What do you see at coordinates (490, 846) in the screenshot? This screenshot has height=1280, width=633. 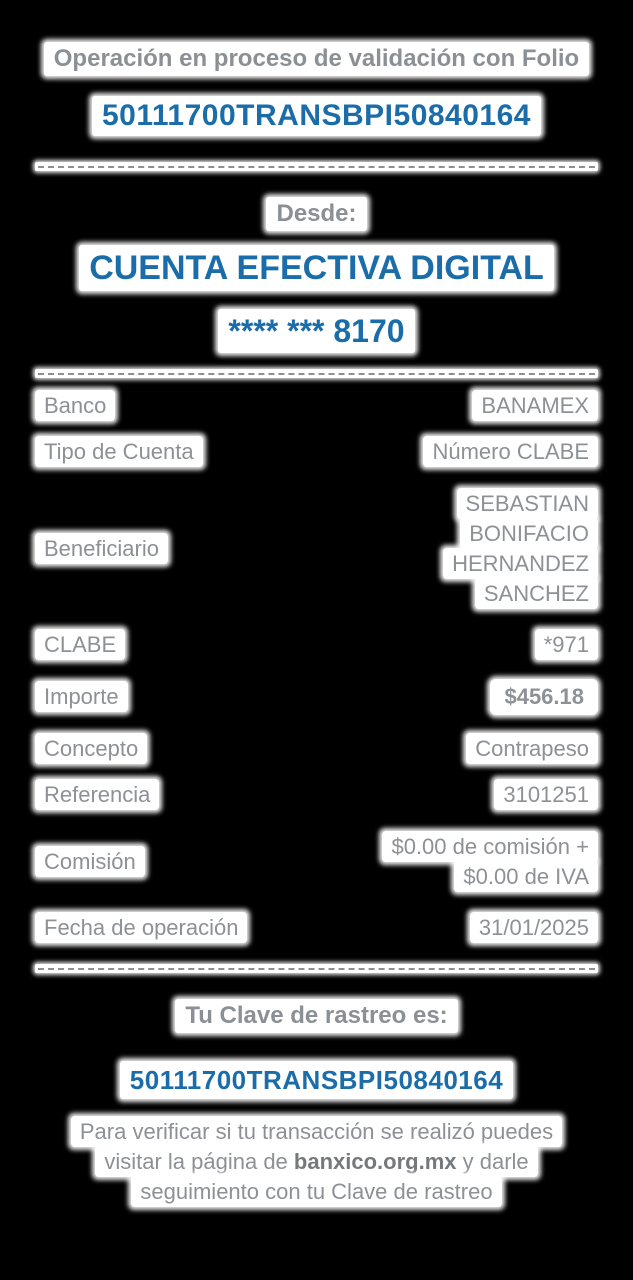 I see `comision-line: $0.00 de comisión +` at bounding box center [490, 846].